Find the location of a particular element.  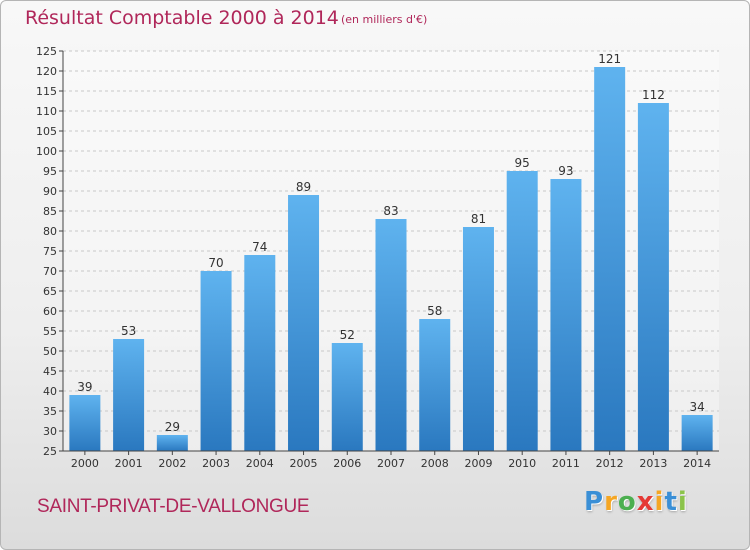

bar-value-label: 58 is located at coordinates (434, 311).